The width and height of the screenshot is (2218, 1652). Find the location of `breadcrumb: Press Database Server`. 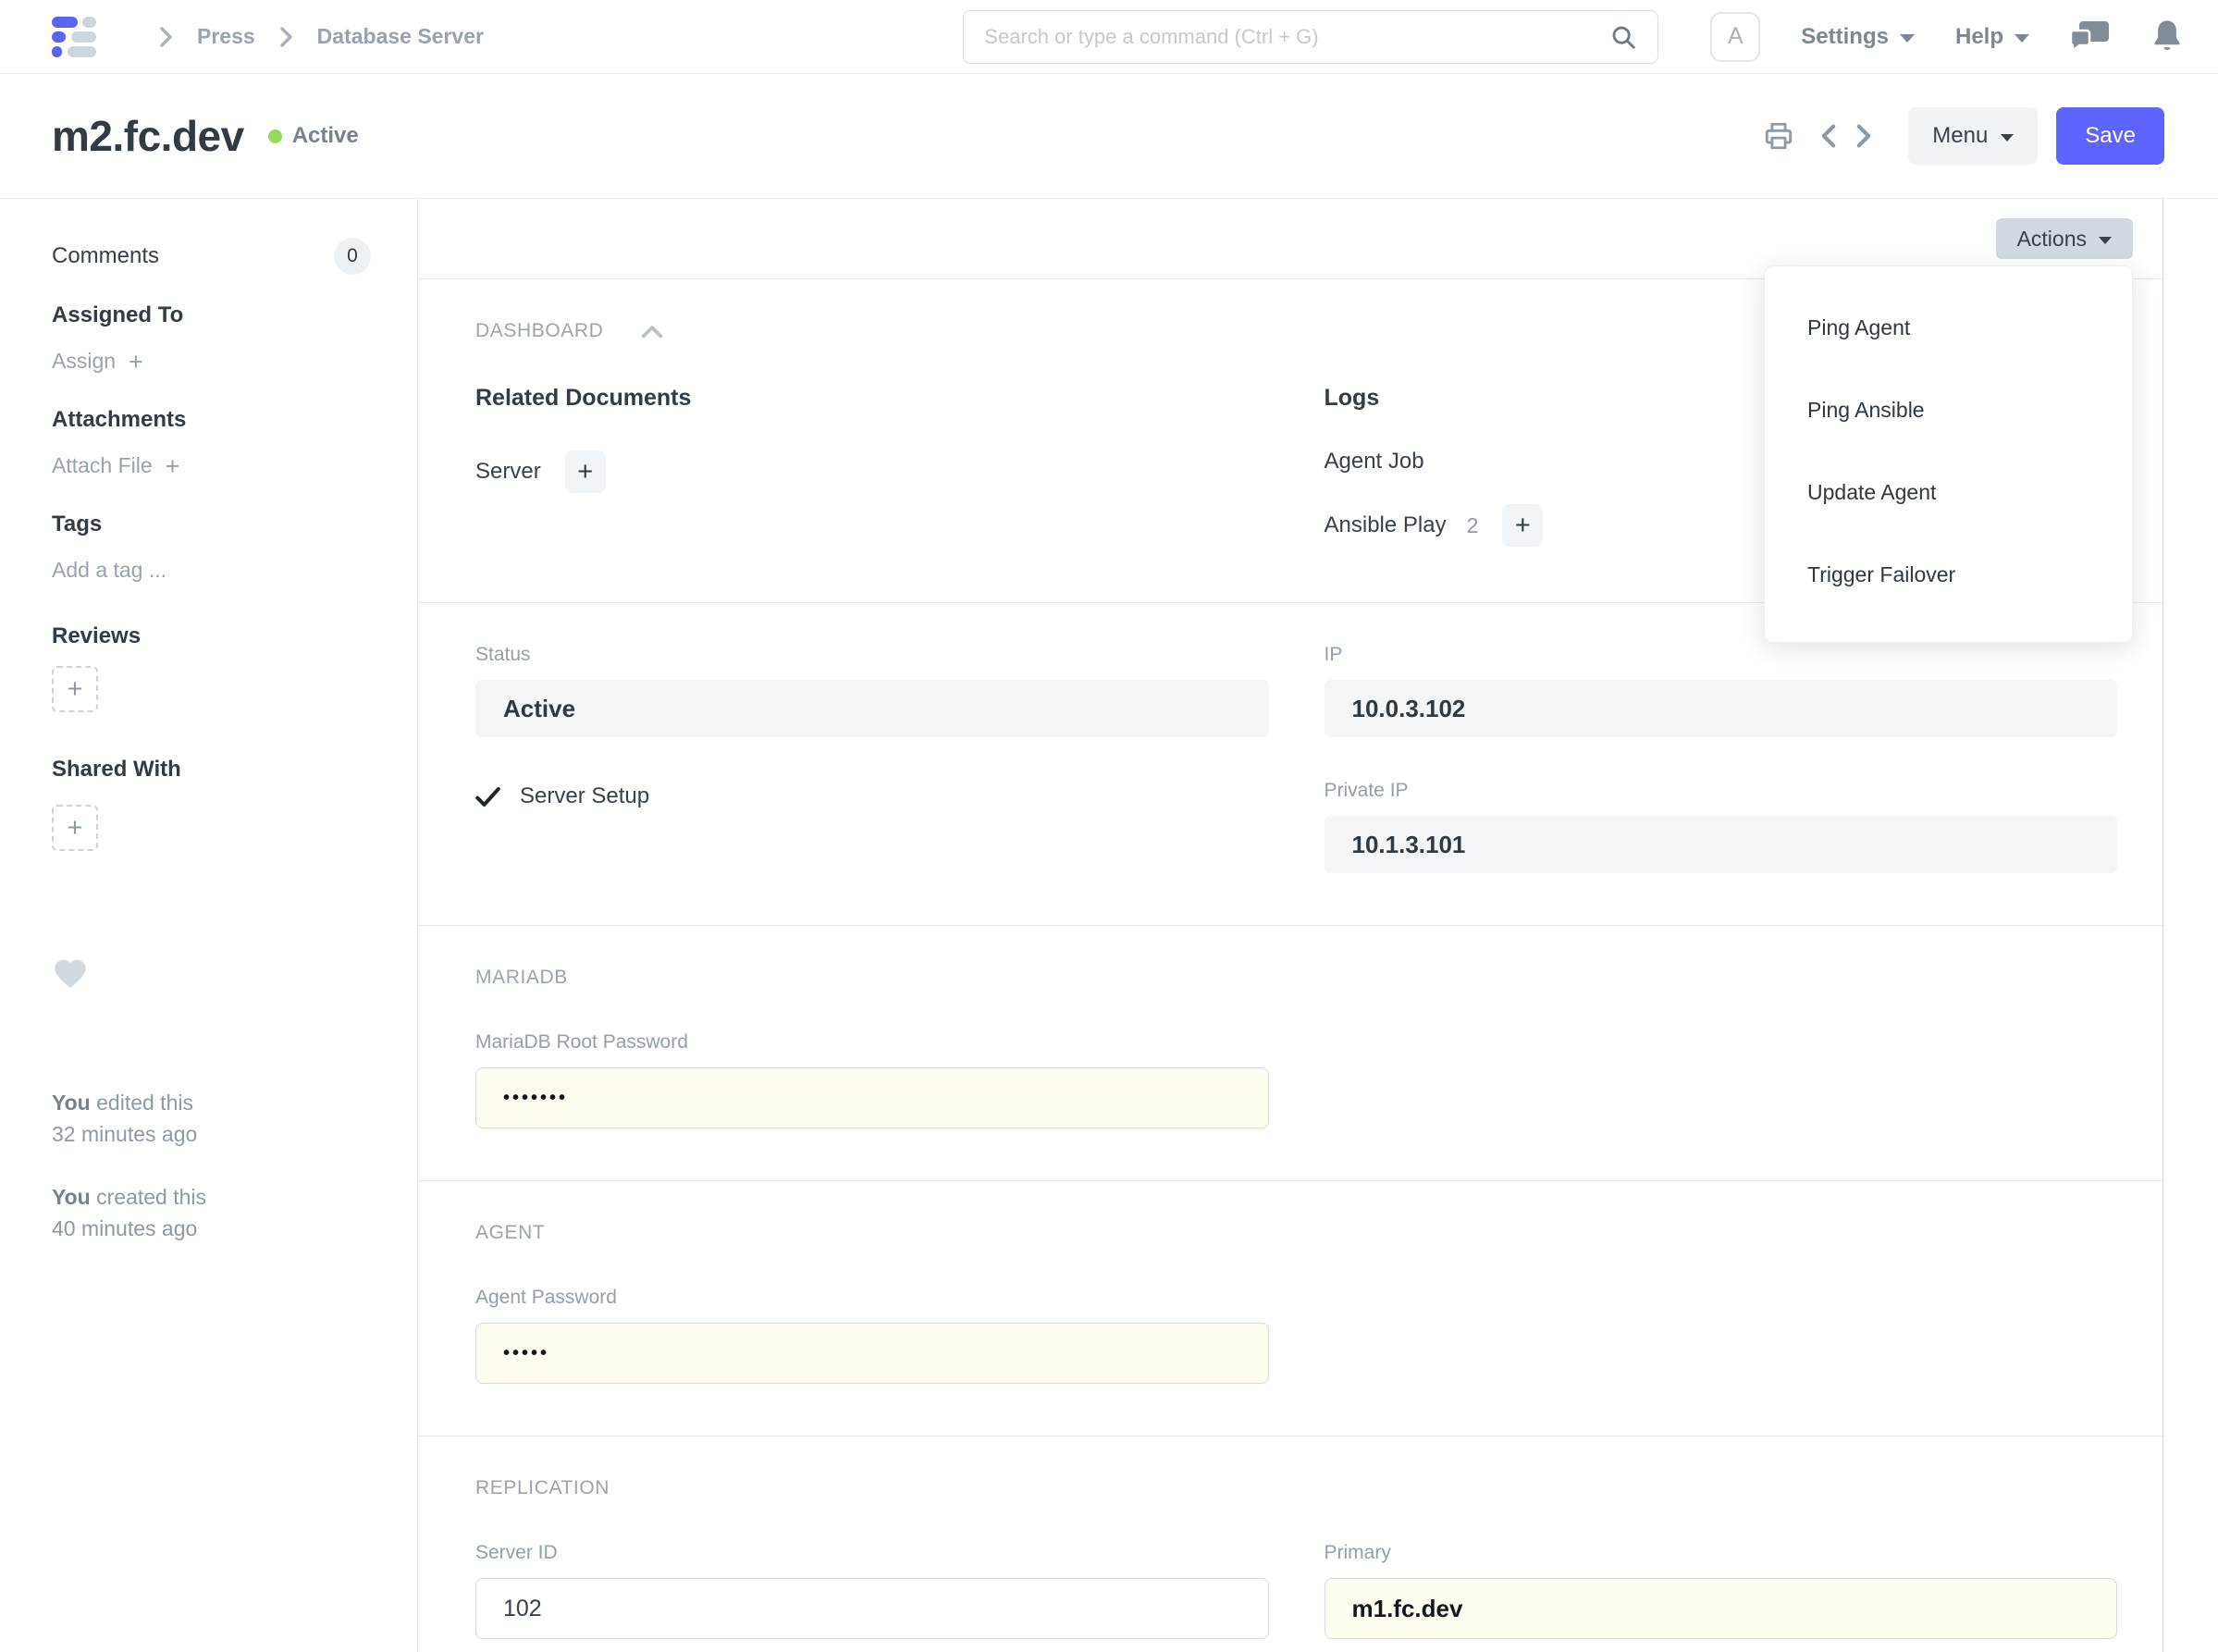

breadcrumb: Press Database Server is located at coordinates (320, 36).